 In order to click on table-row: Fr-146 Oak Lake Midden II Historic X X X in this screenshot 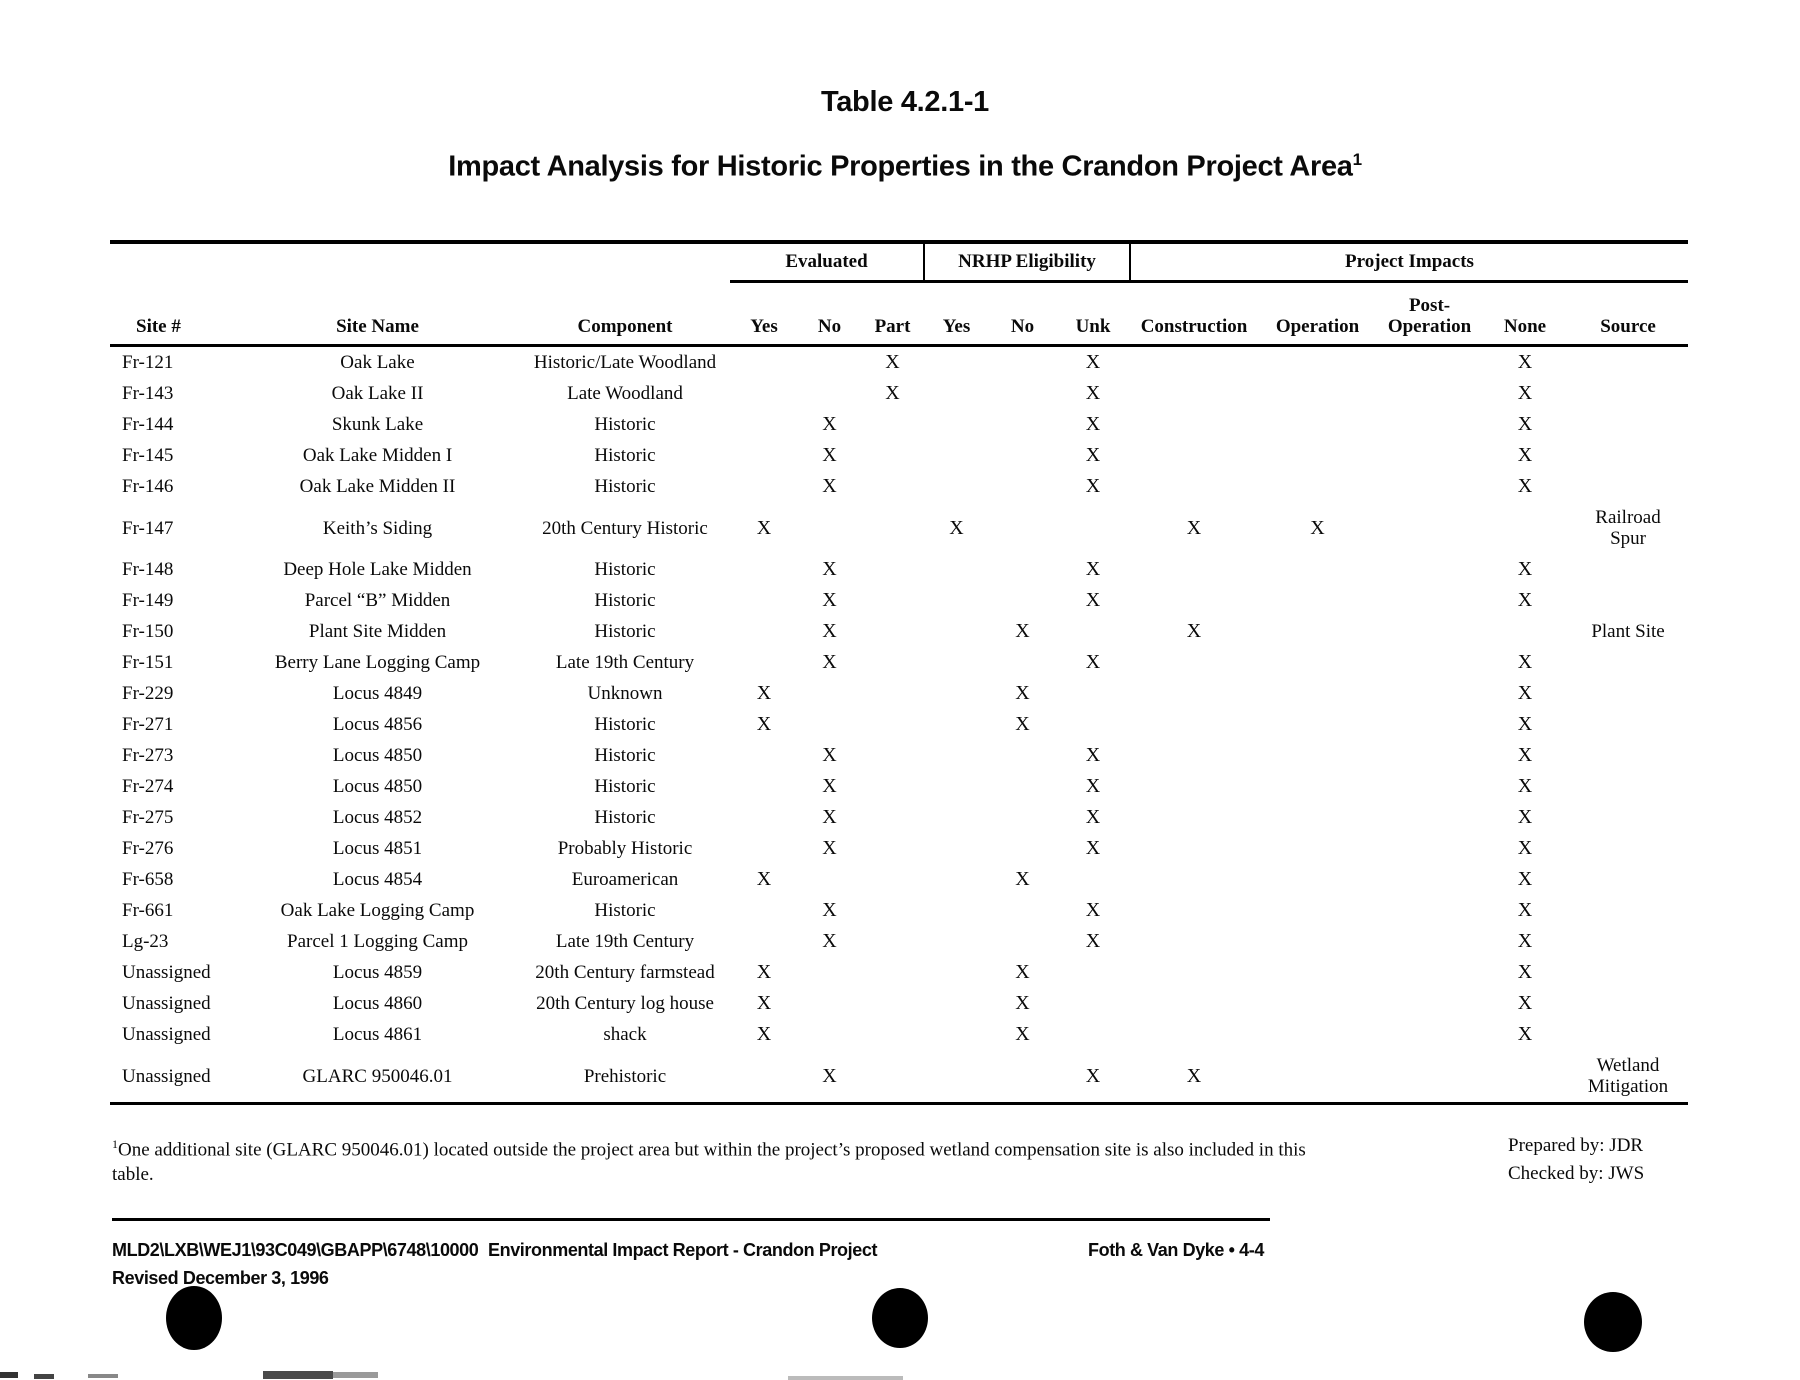, I will do `click(899, 486)`.